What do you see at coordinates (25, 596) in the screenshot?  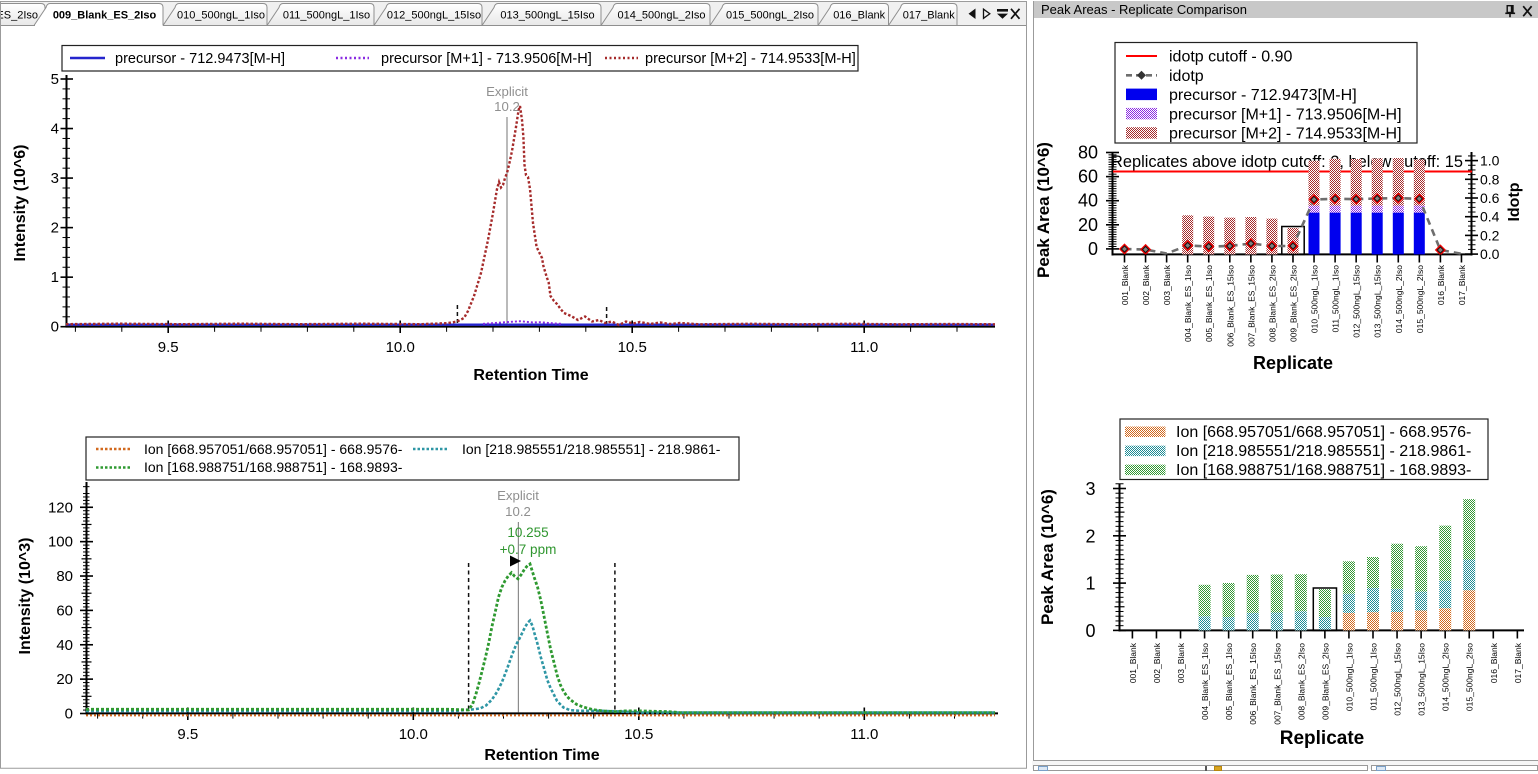 I see `svg-text: Intensity (10^3)` at bounding box center [25, 596].